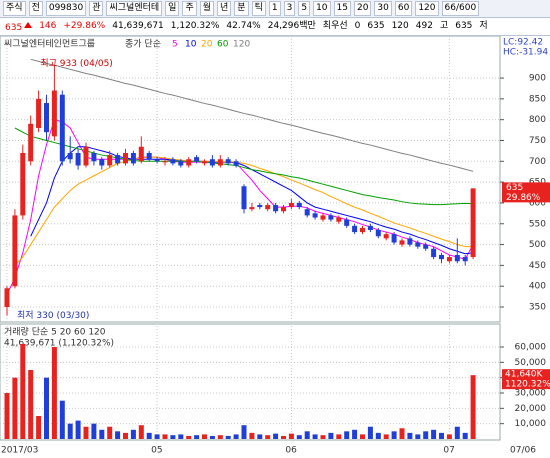  What do you see at coordinates (383, 8) in the screenshot?
I see `toolbar-item: 30` at bounding box center [383, 8].